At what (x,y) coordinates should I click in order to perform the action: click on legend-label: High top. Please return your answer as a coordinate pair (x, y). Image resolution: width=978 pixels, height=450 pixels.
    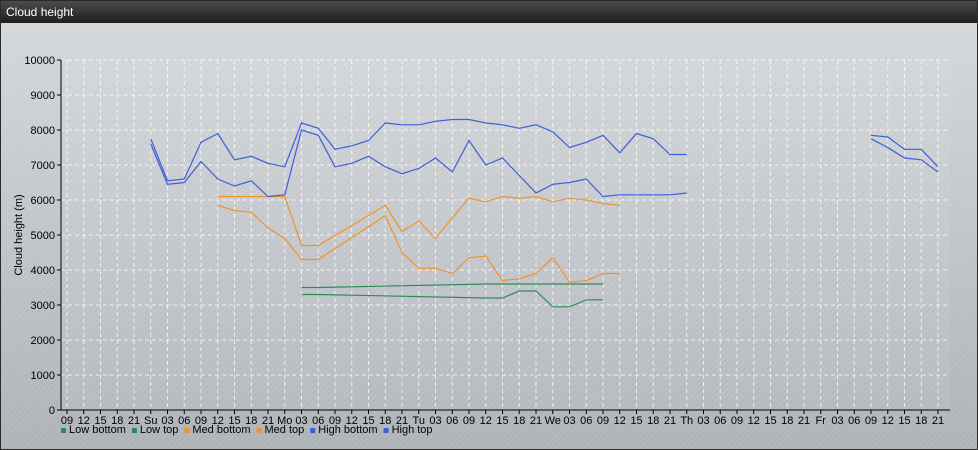
    Looking at the image, I should click on (412, 430).